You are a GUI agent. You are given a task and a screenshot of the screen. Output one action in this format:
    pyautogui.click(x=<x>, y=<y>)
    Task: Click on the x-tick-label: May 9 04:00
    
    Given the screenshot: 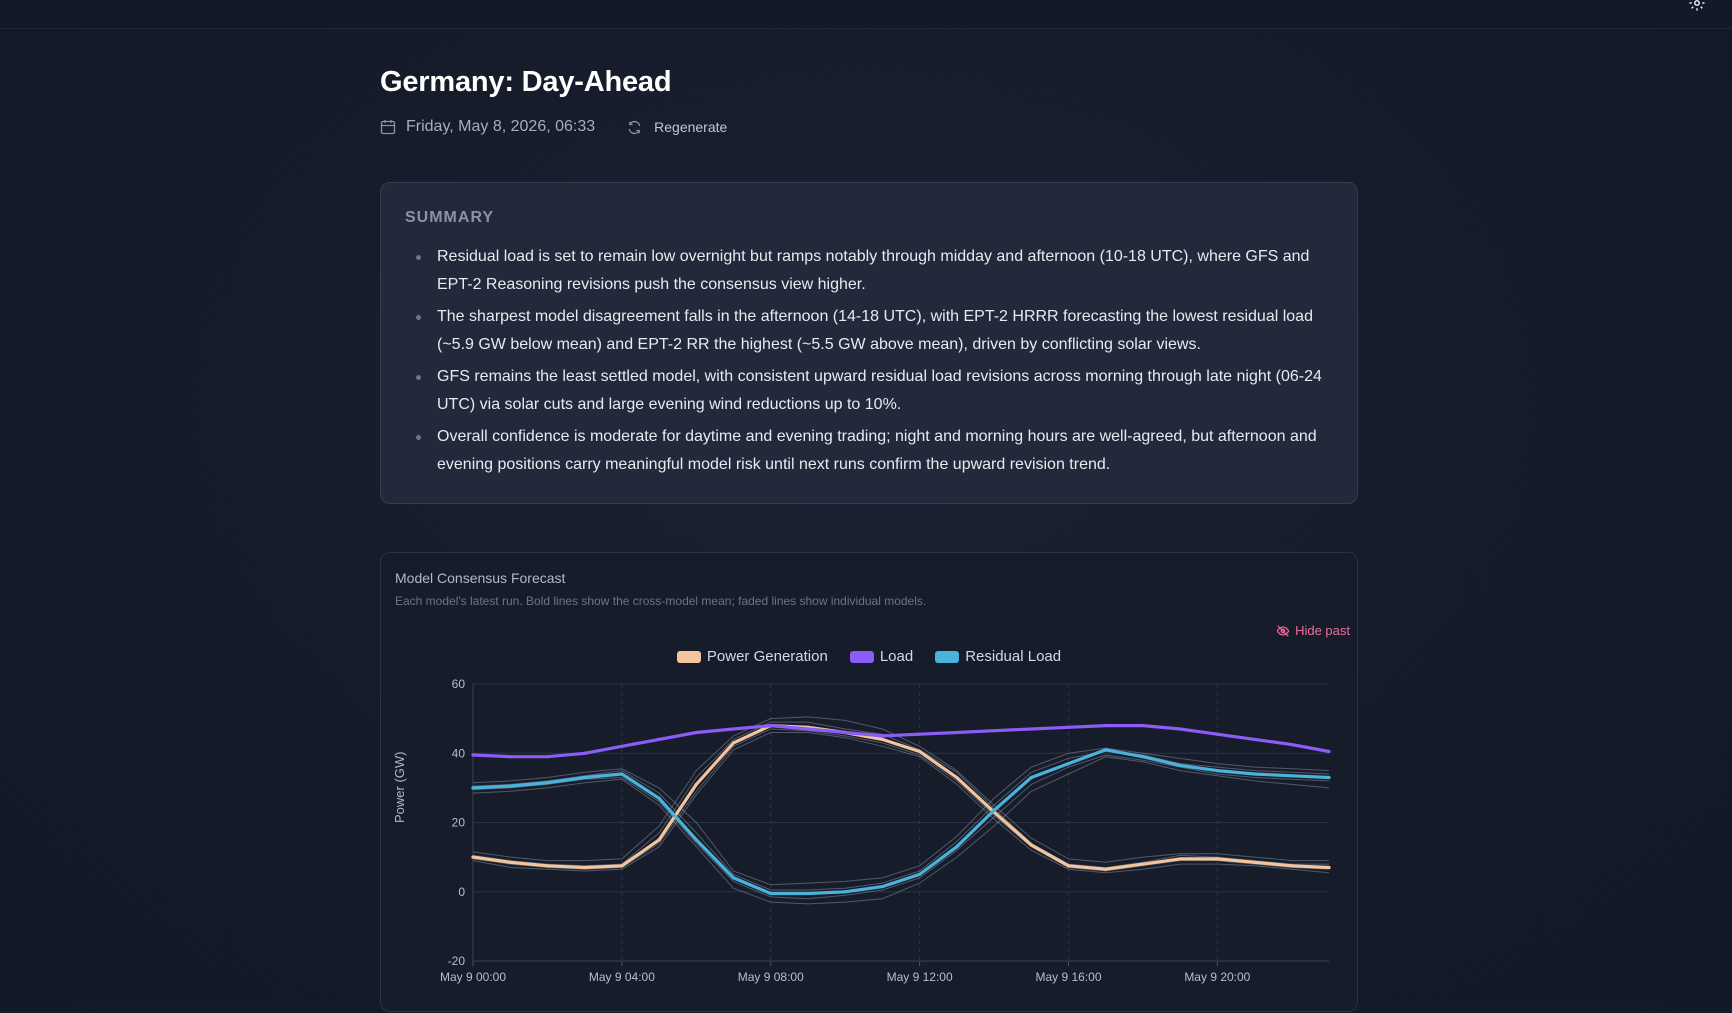 What is the action you would take?
    pyautogui.click(x=622, y=977)
    